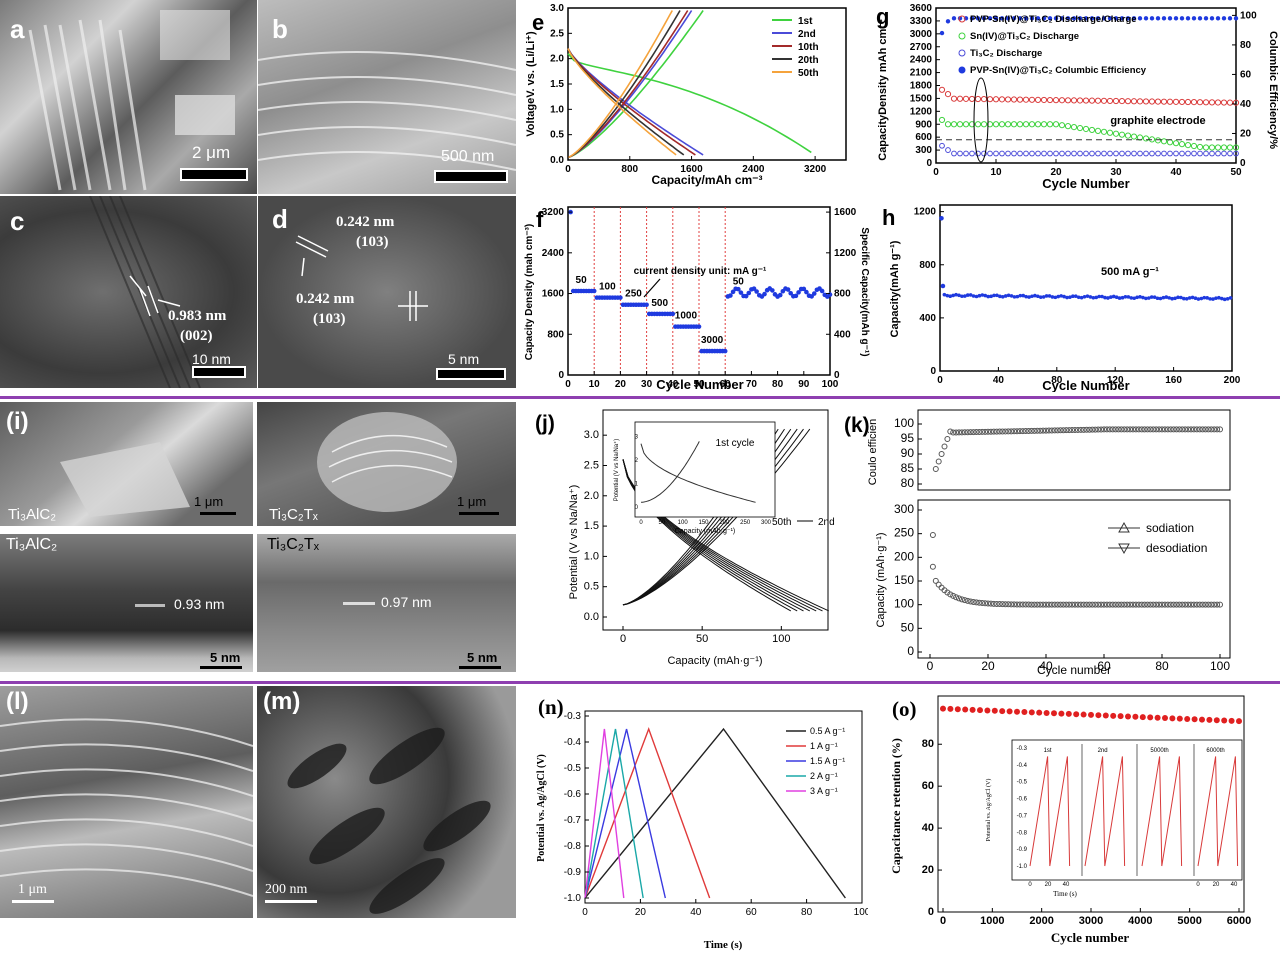 The width and height of the screenshot is (1280, 953). I want to click on j-ytick-label: 0.0, so click(591, 617).